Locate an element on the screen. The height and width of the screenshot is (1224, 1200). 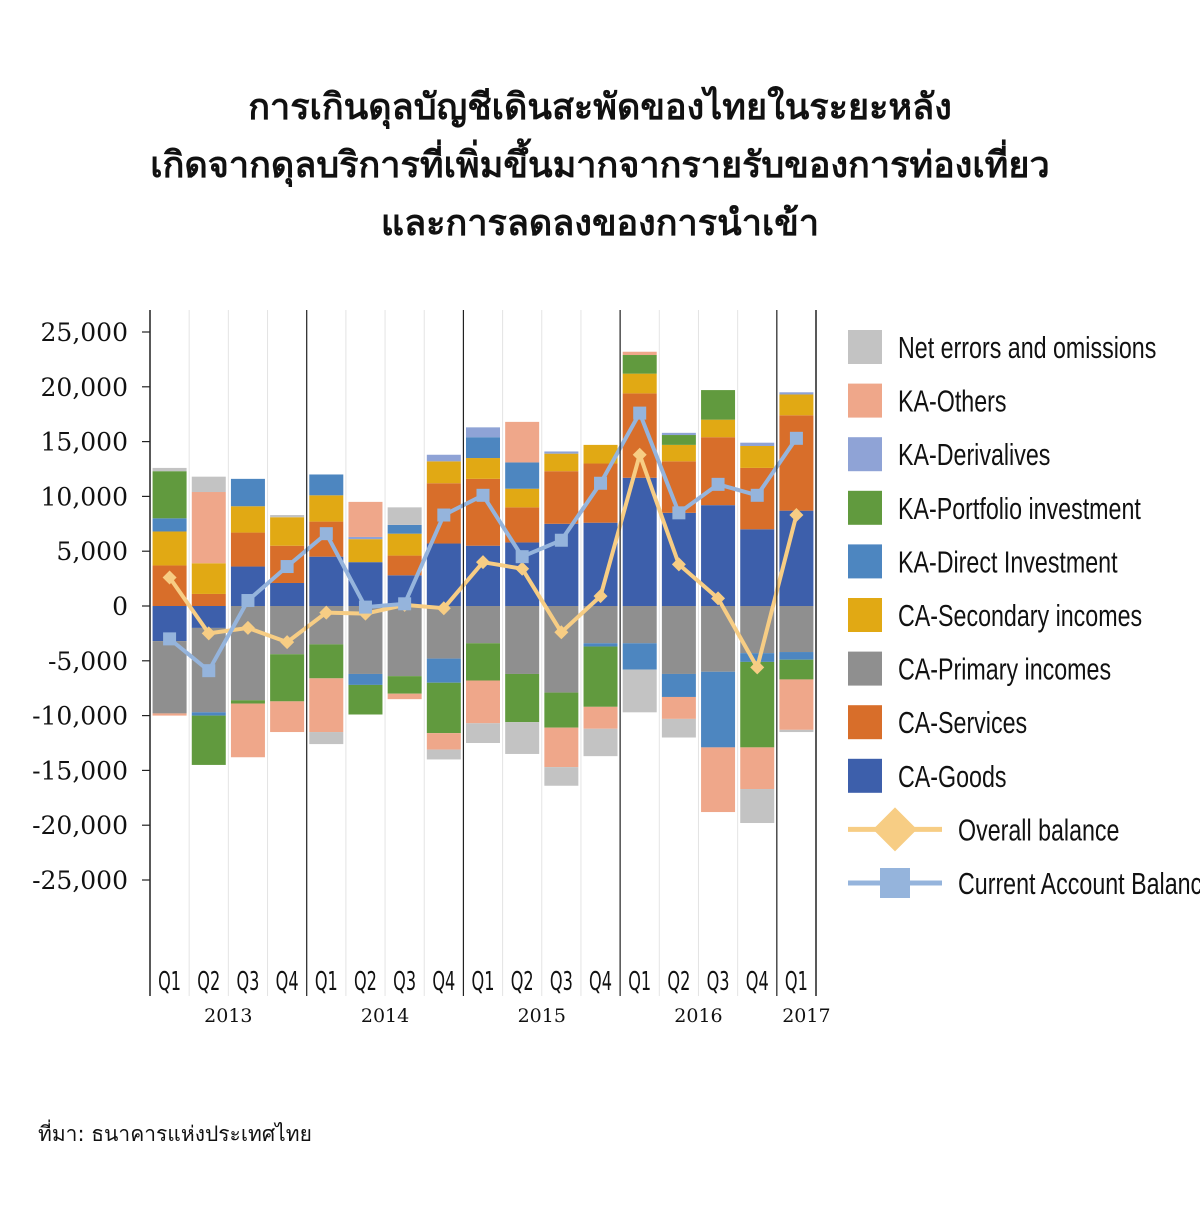
legend-label-ca-primary-incomes: CA-Primary incomes is located at coordinates (1004, 668).